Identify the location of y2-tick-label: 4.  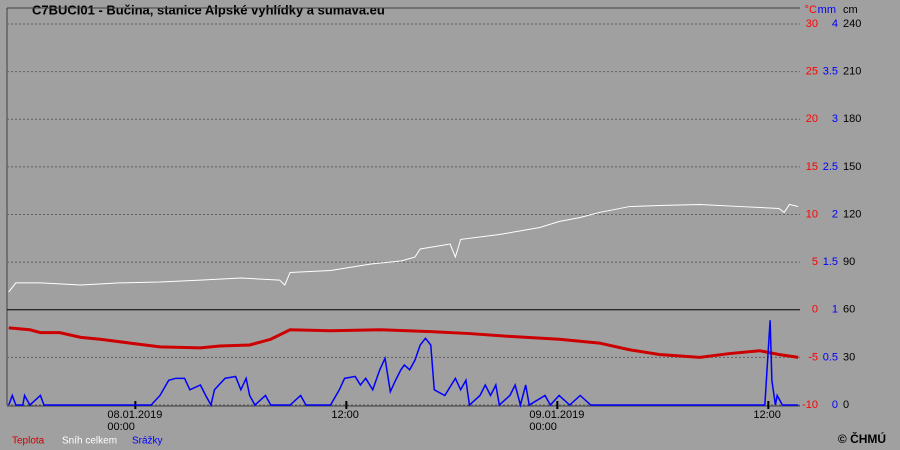
(835, 24).